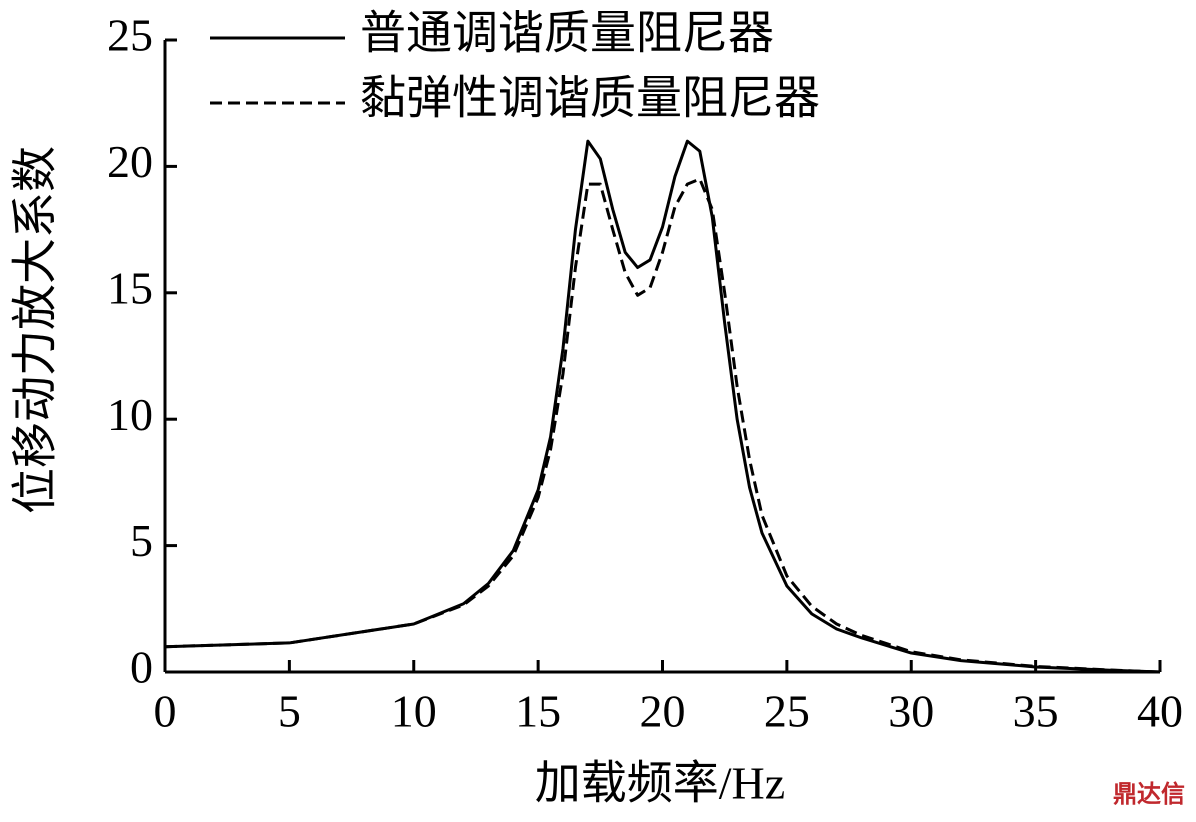 The height and width of the screenshot is (822, 1196). What do you see at coordinates (663, 711) in the screenshot?
I see `x-tick-label: 20` at bounding box center [663, 711].